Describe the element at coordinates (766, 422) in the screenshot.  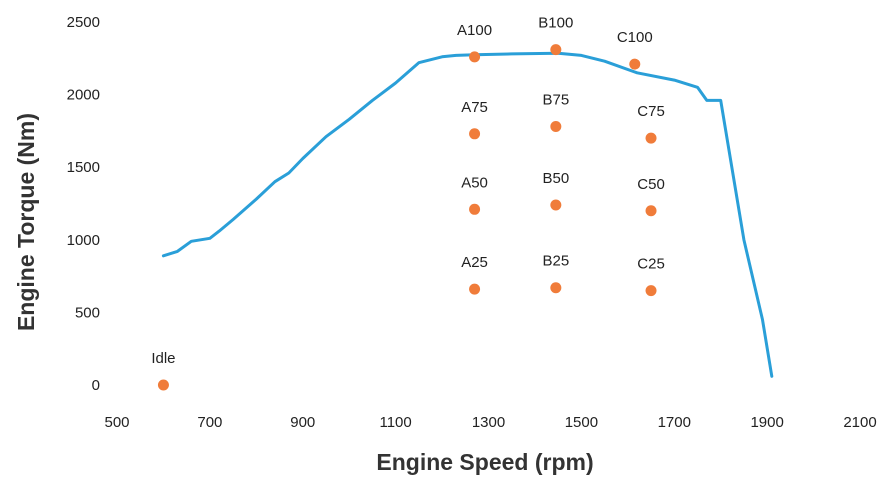
I see `x-tick-label: 1900` at that location.